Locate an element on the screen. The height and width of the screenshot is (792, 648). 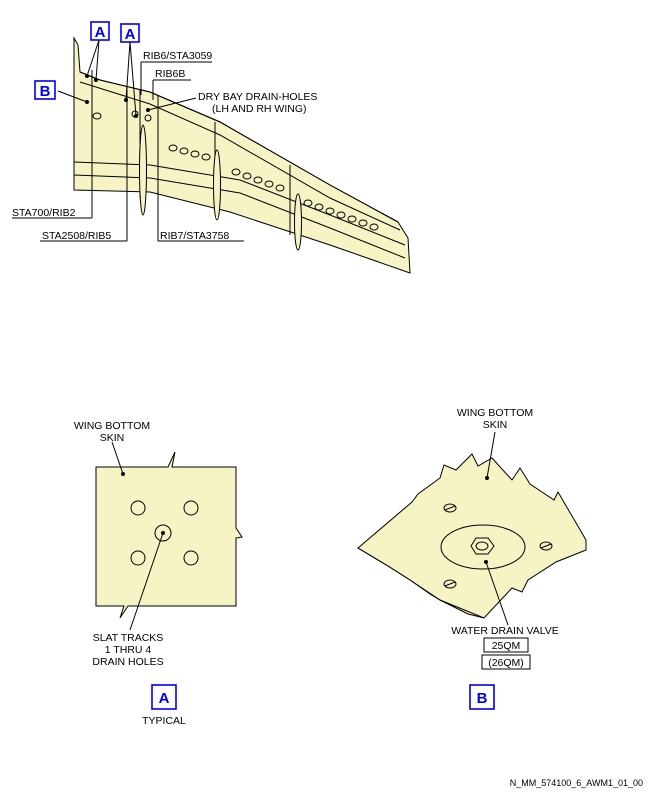
callout-b-box is located at coordinates (45, 90).